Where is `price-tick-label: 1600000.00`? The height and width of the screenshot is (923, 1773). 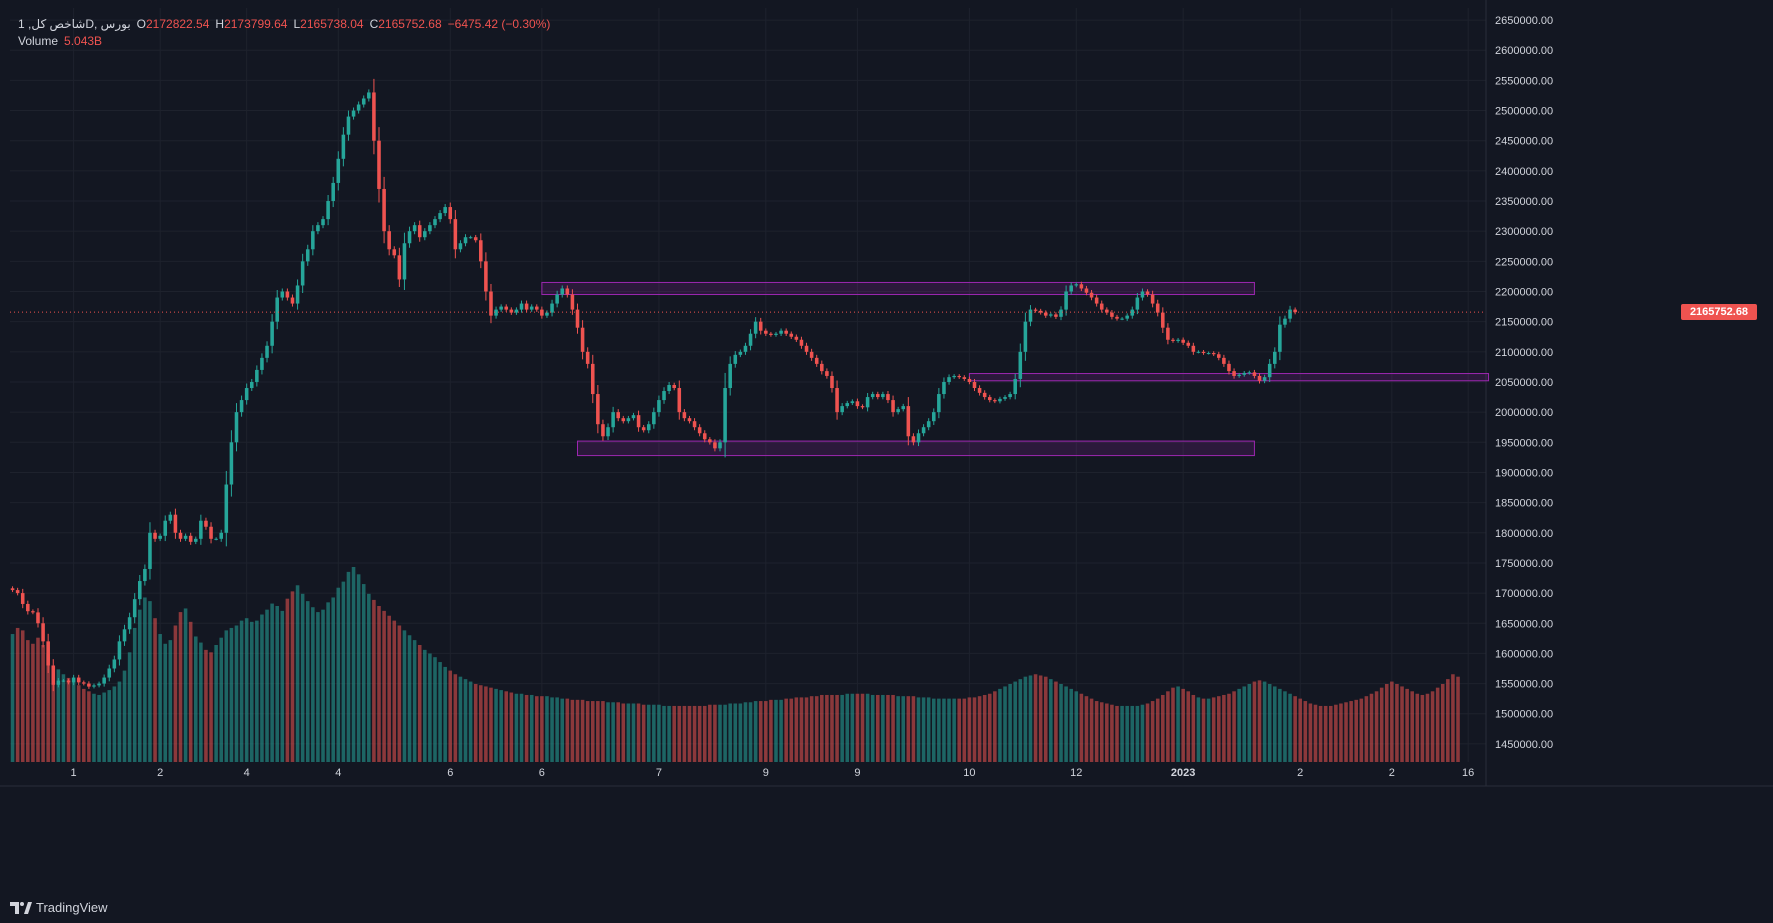
price-tick-label: 1600000.00 is located at coordinates (1524, 654).